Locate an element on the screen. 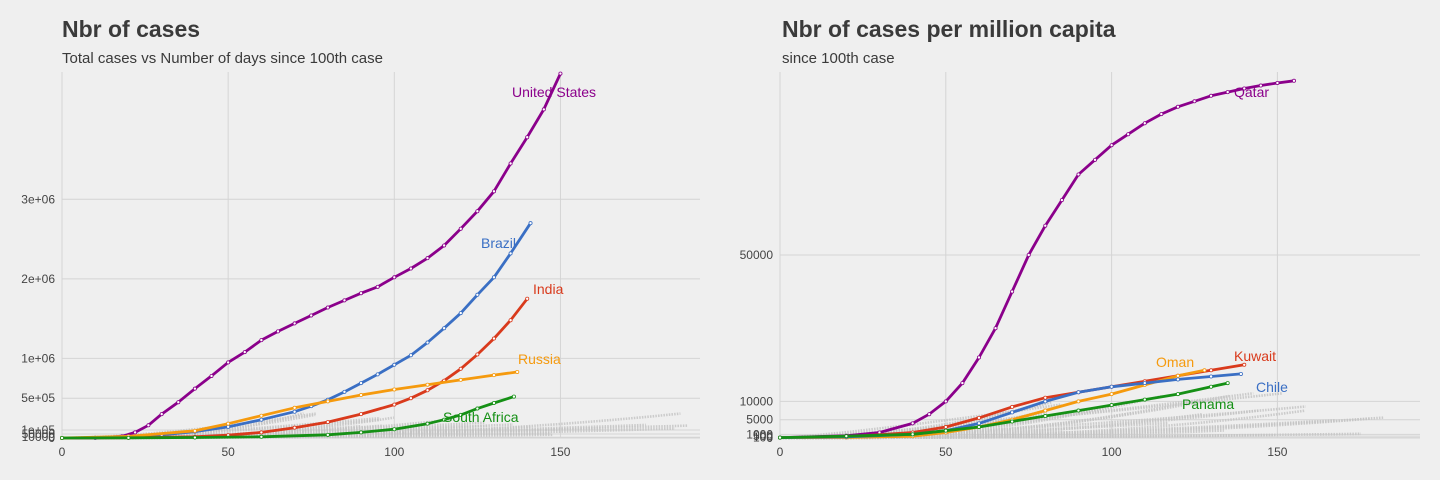  y-tick-label: 100 is located at coordinates (763, 438).